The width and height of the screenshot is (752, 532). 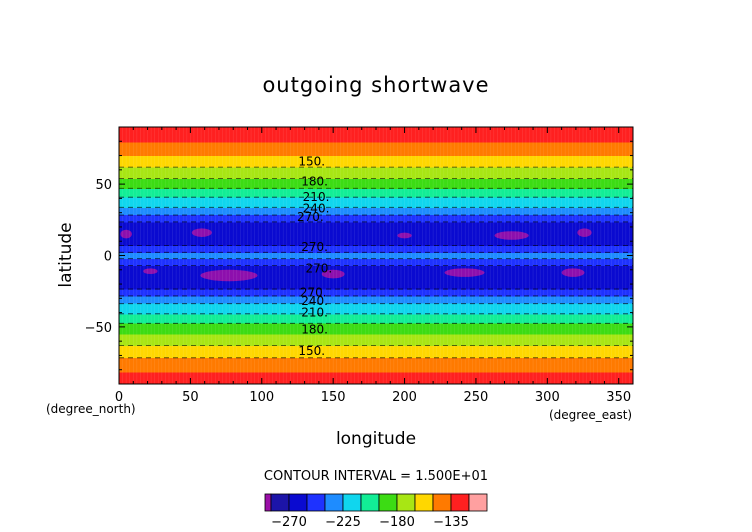 What do you see at coordinates (108, 257) in the screenshot?
I see `y-tick-label: 0` at bounding box center [108, 257].